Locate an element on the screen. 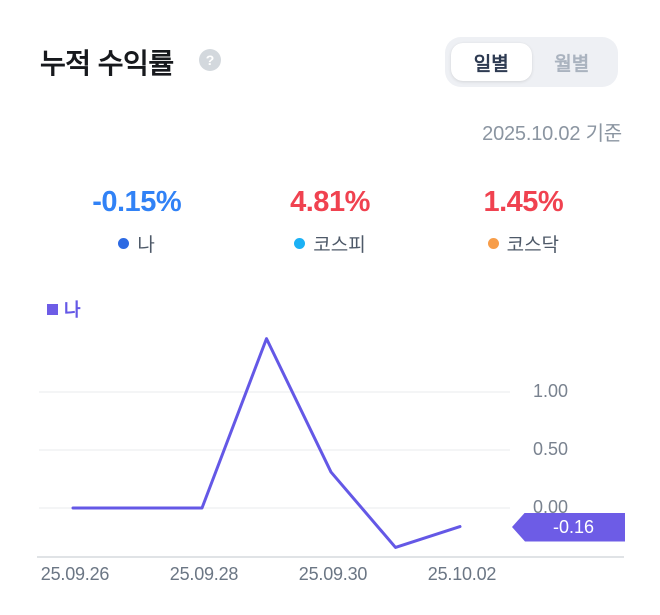 This screenshot has height=615, width=660. stat-kospi-dot-icon is located at coordinates (300, 243).